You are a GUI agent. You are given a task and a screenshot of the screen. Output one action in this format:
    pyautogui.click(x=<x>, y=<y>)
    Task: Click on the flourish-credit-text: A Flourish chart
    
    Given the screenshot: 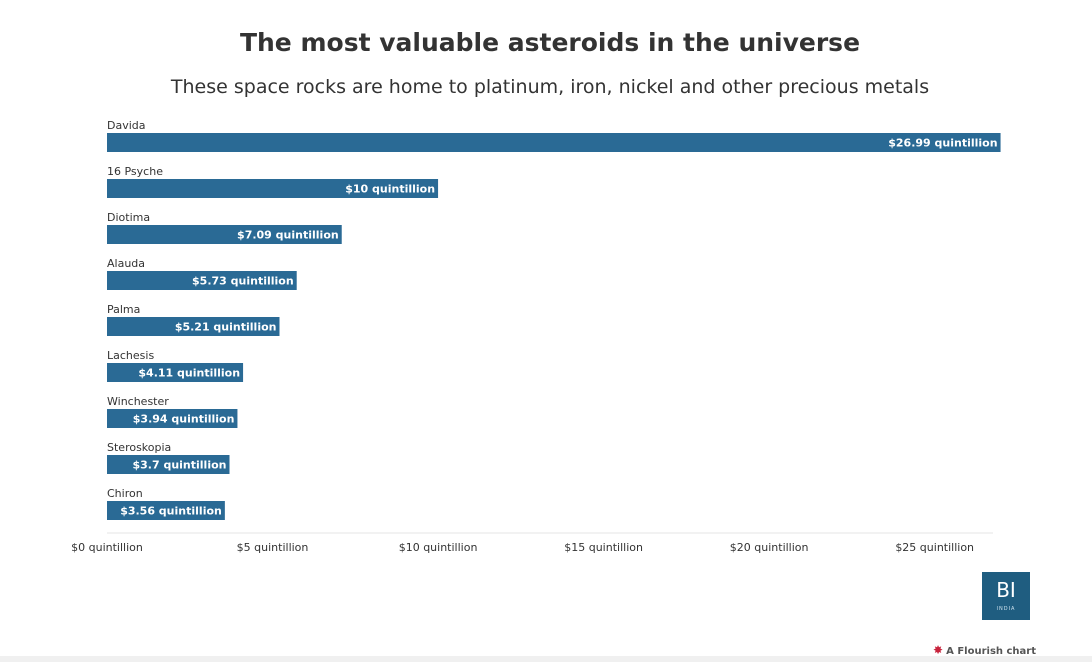 What is the action you would take?
    pyautogui.click(x=991, y=651)
    